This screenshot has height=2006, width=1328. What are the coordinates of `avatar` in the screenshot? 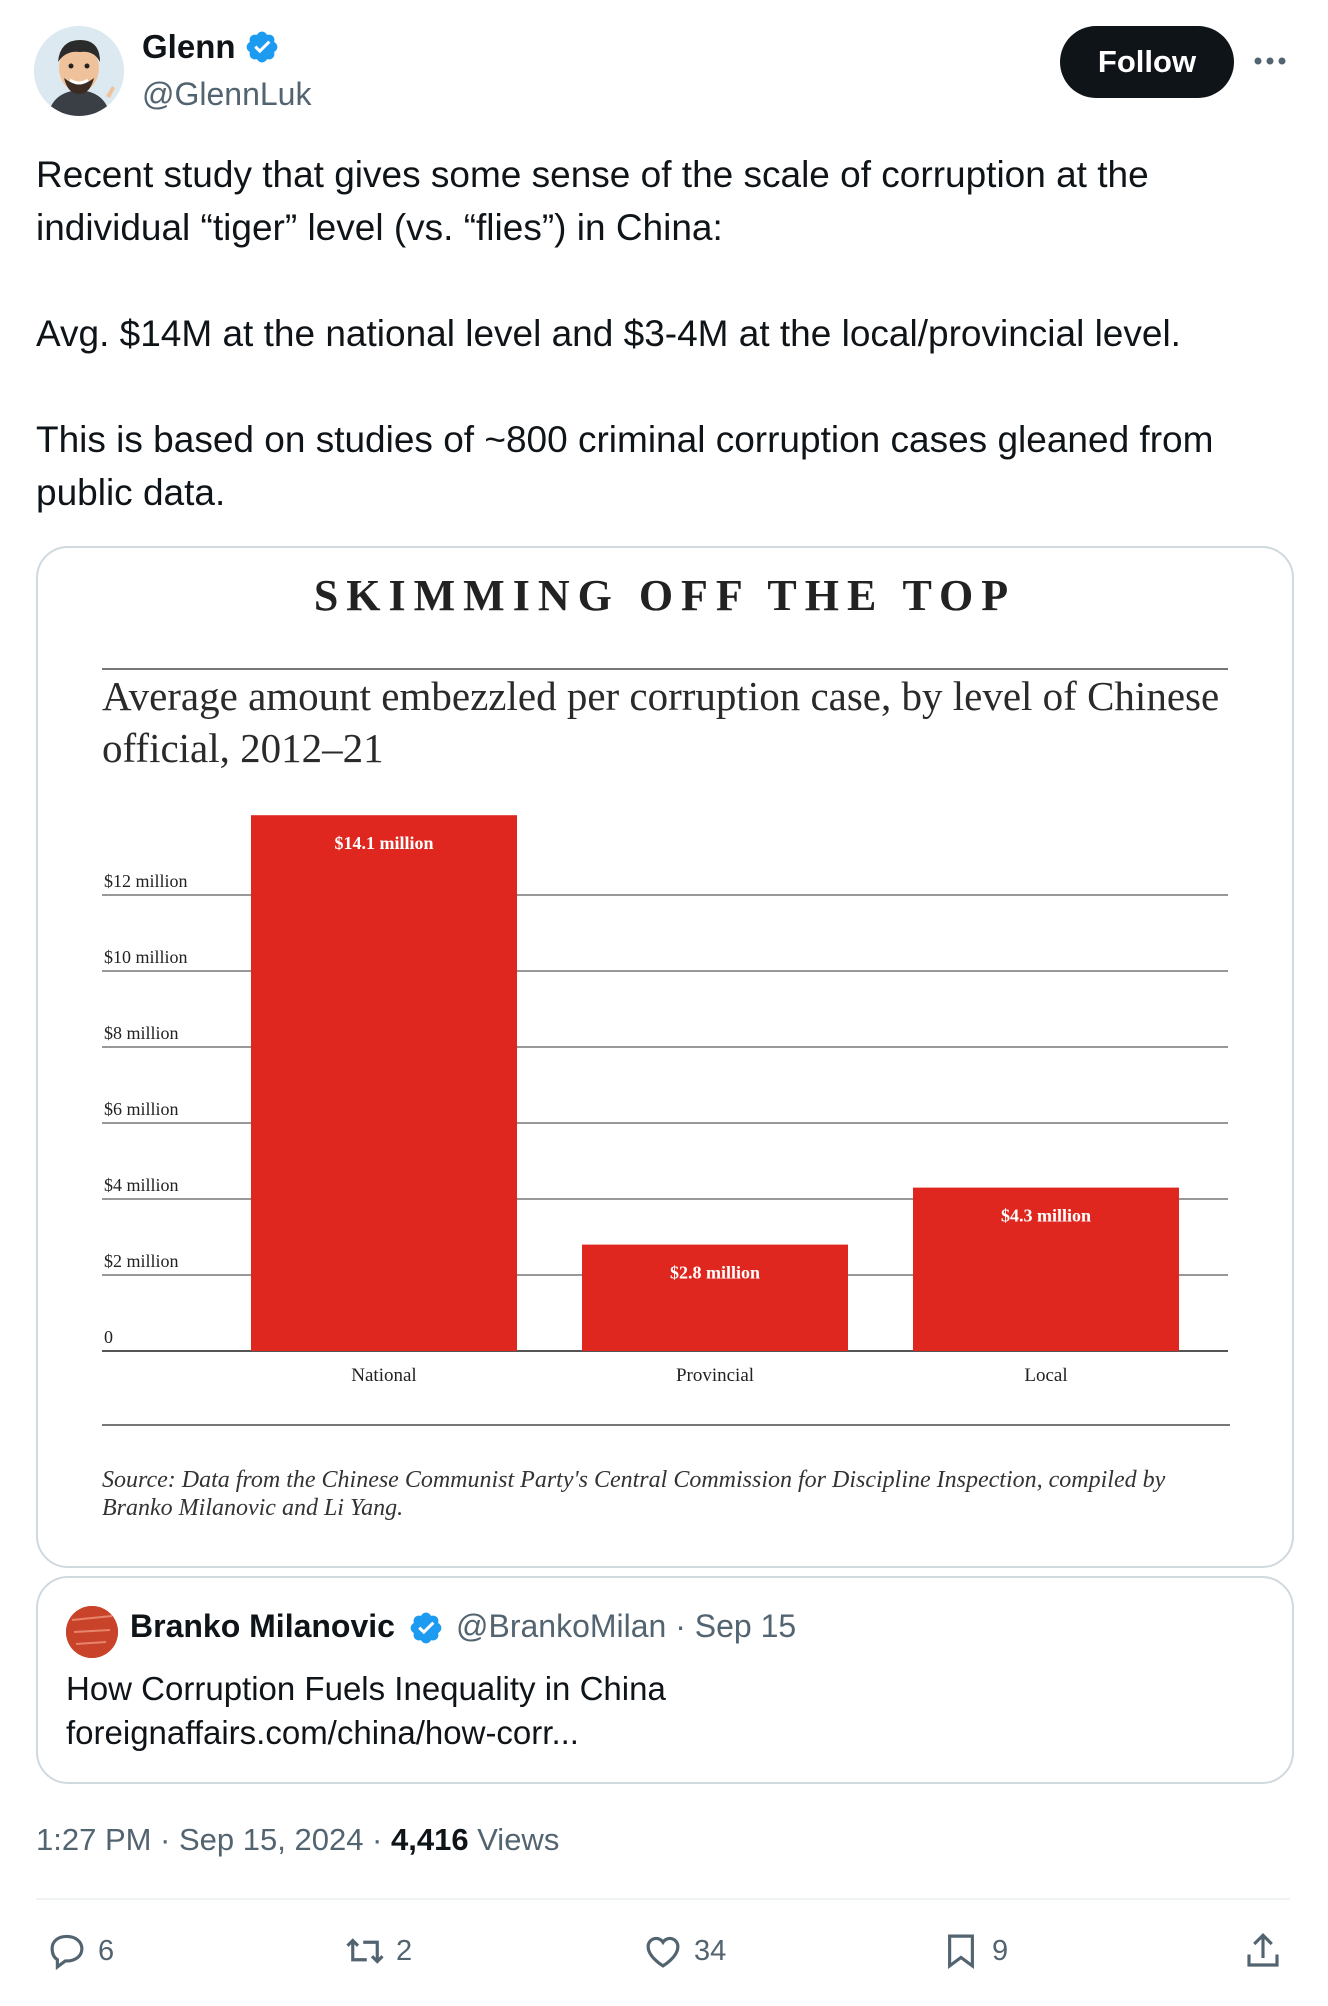 It's located at (79, 71).